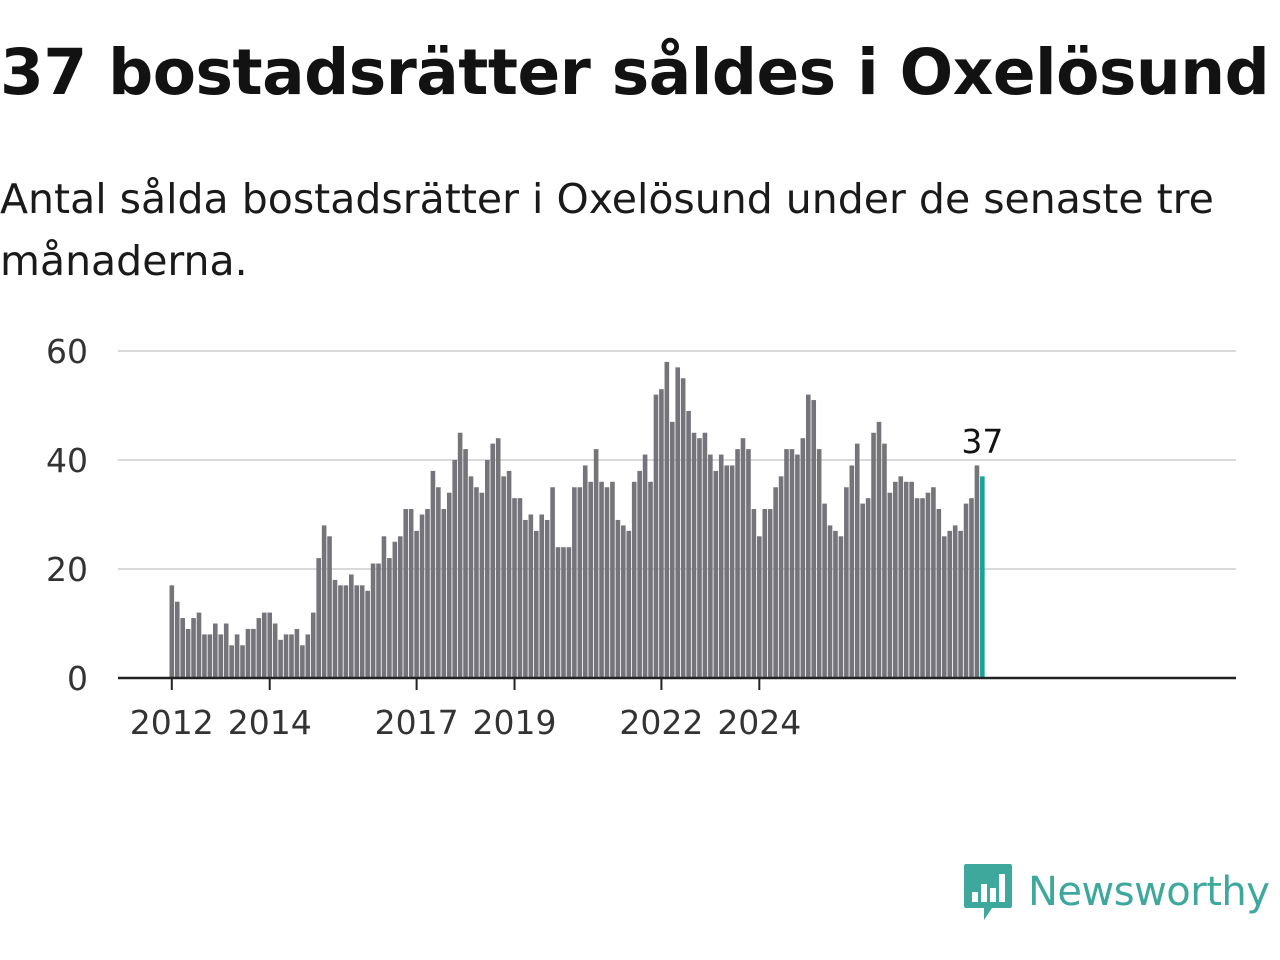 The image size is (1280, 960). What do you see at coordinates (67, 569) in the screenshot?
I see `y-tick-label: 20` at bounding box center [67, 569].